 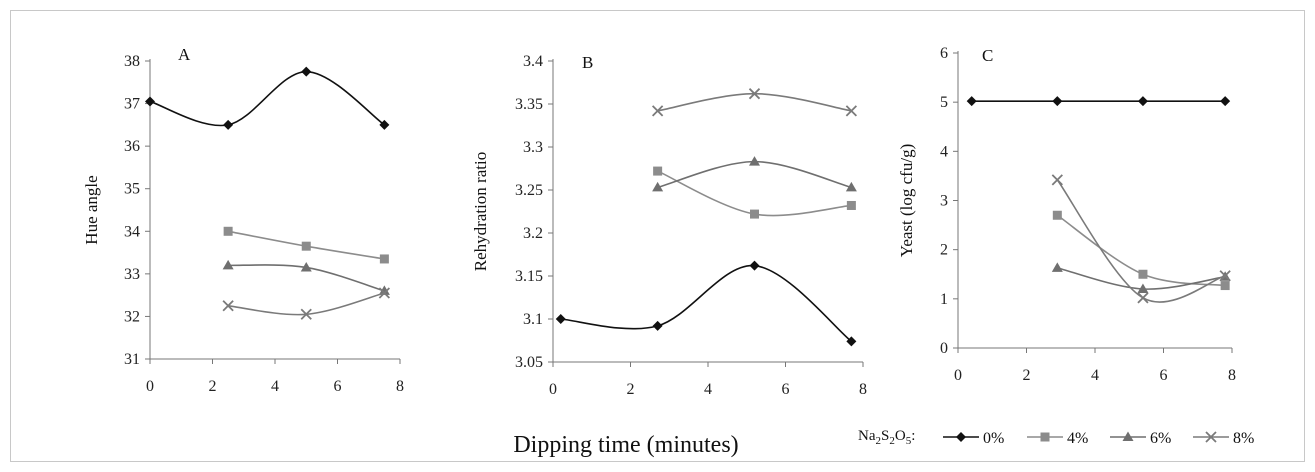 What do you see at coordinates (132, 231) in the screenshot?
I see `y-tick-label: 34` at bounding box center [132, 231].